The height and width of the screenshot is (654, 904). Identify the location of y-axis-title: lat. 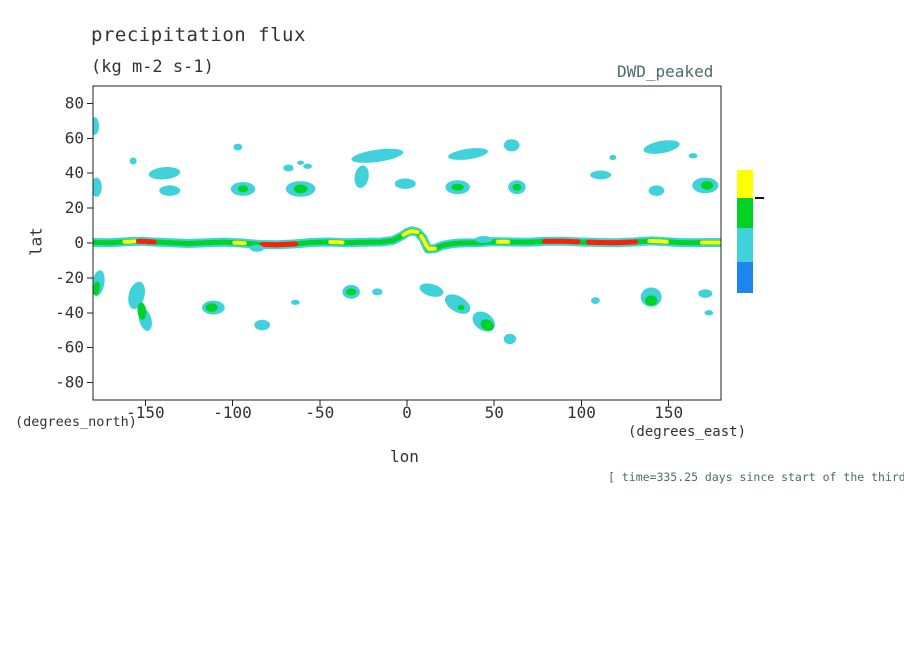
(36, 241).